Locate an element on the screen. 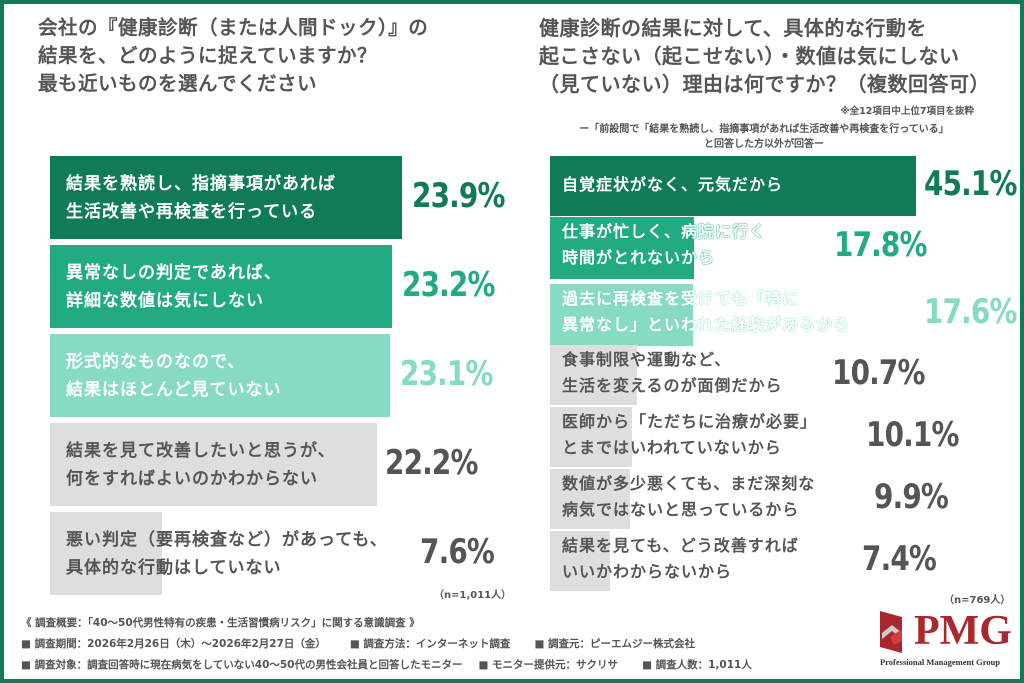  right-bar-label-1: 自覚症状がなく、元気だから is located at coordinates (672, 185).